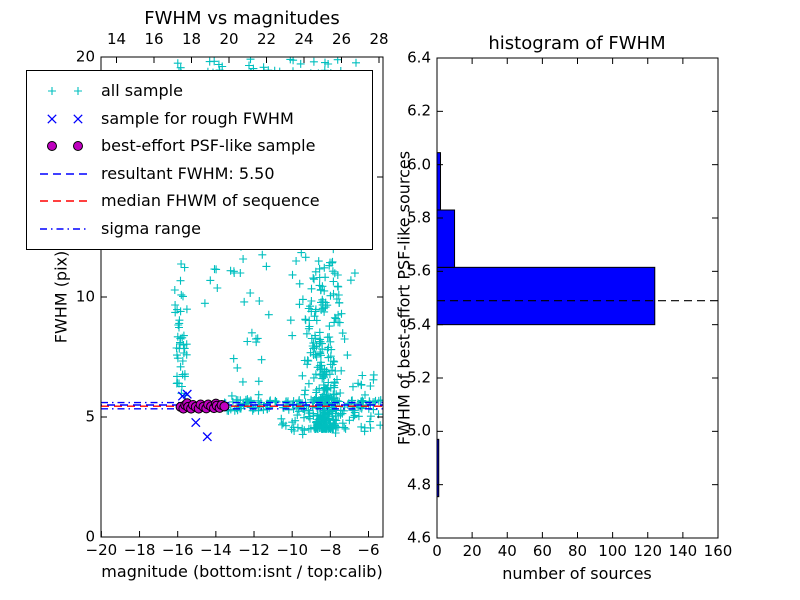 This screenshot has width=800, height=600. What do you see at coordinates (202, 229) in the screenshot?
I see `legend-item: sigma range` at bounding box center [202, 229].